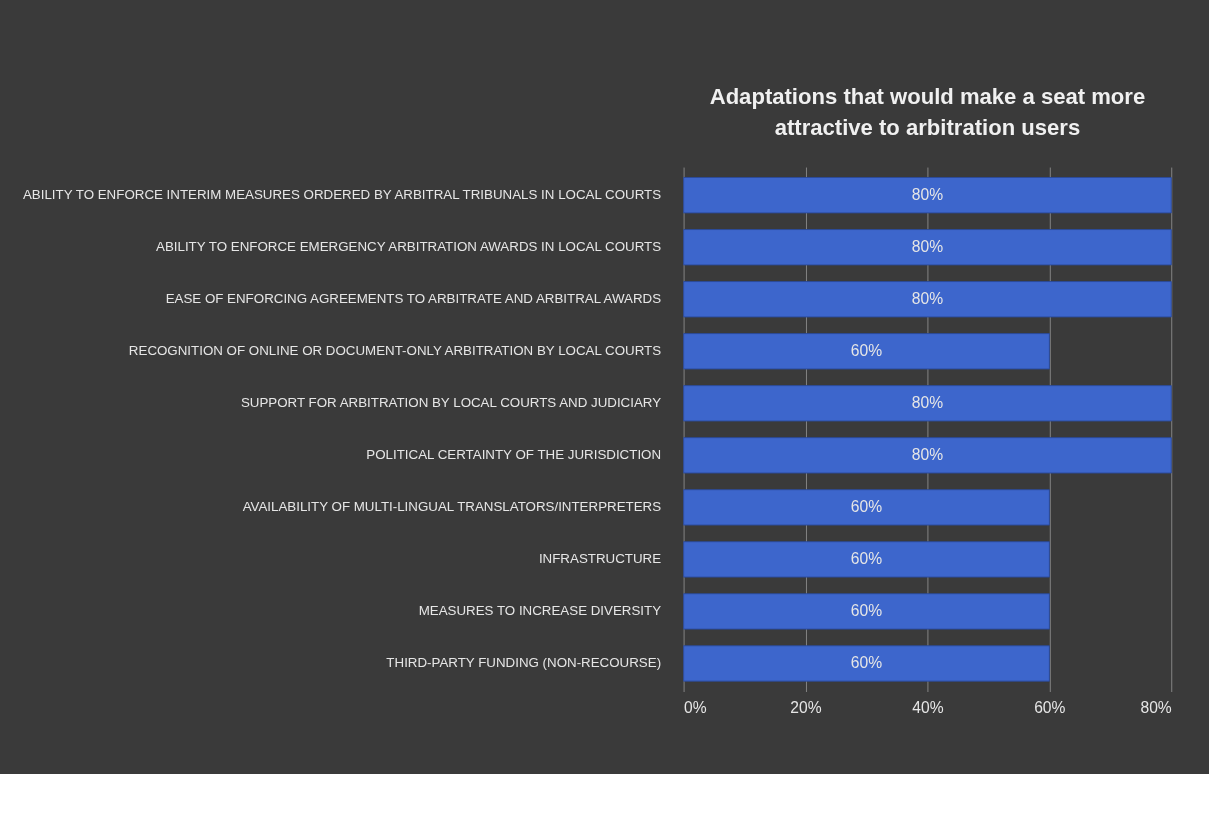 Image resolution: width=1209 pixels, height=838 pixels. What do you see at coordinates (452, 507) in the screenshot?
I see `y-tick-label: AVAILABILITY OF MULTI-LINGUAL TRANSLATORS/INTERPRETERS` at bounding box center [452, 507].